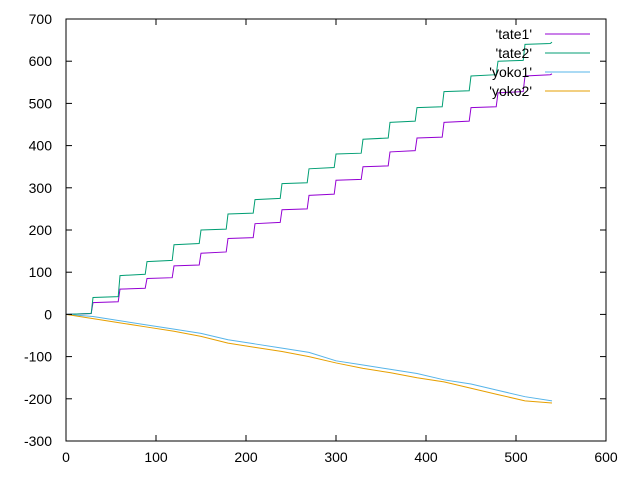 This screenshot has width=640, height=480. What do you see at coordinates (41, 19) in the screenshot?
I see `y-tick-label: 700` at bounding box center [41, 19].